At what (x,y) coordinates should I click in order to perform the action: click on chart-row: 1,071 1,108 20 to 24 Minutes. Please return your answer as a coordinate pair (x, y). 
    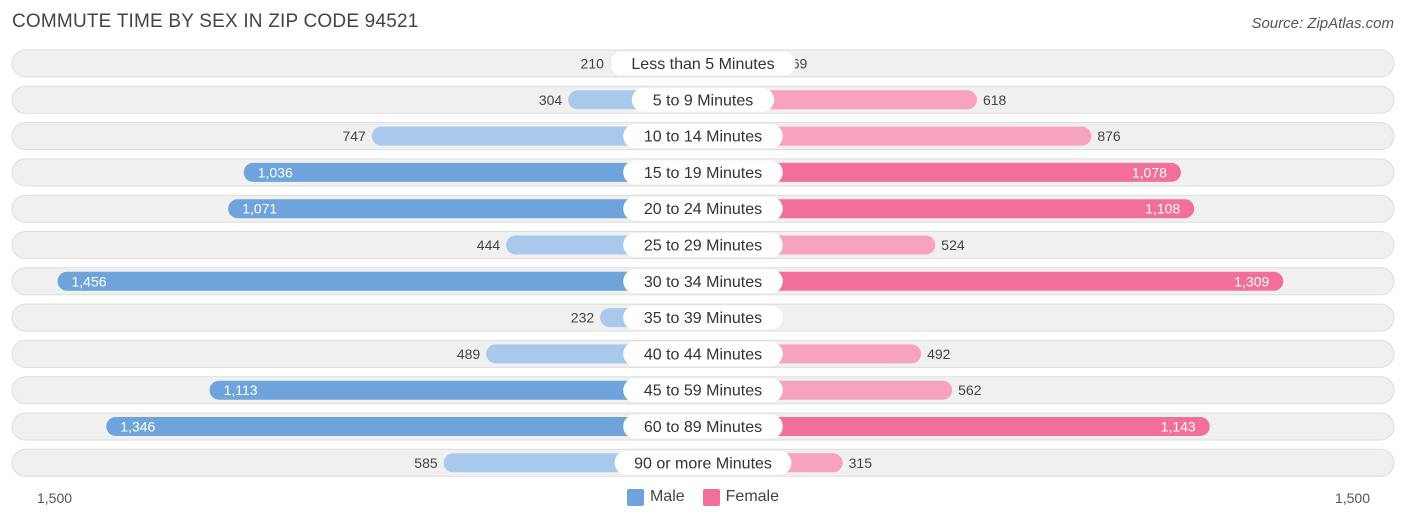
    Looking at the image, I should click on (703, 208).